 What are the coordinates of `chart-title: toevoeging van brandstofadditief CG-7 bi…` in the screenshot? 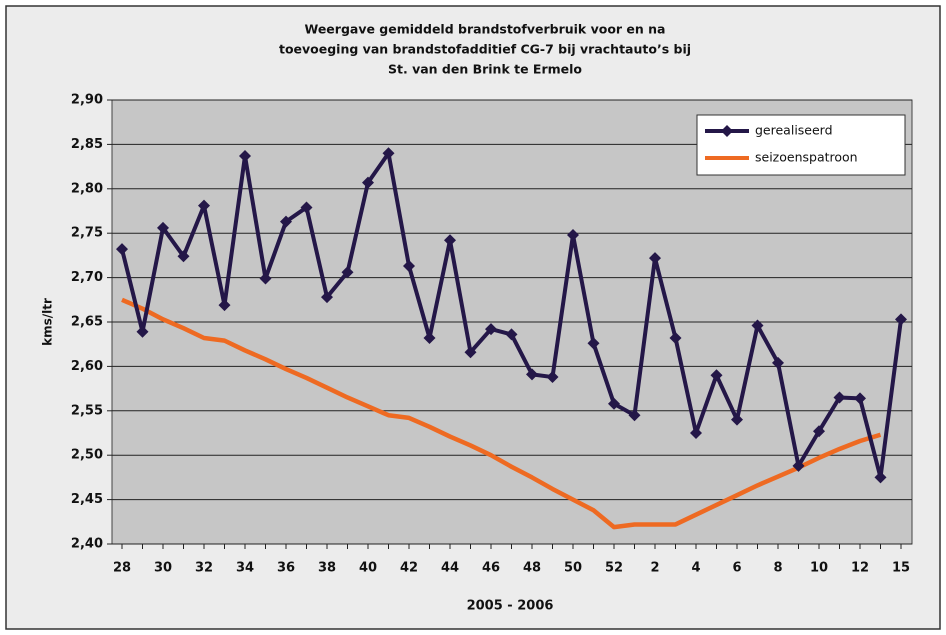 It's located at (485, 49).